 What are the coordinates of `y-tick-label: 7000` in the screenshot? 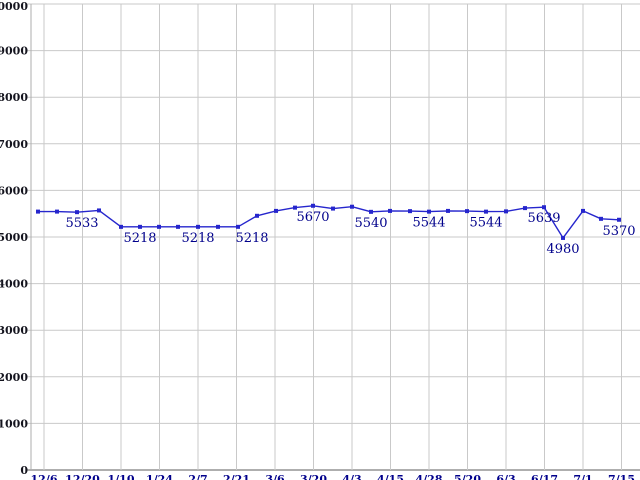 It's located at (14, 144).